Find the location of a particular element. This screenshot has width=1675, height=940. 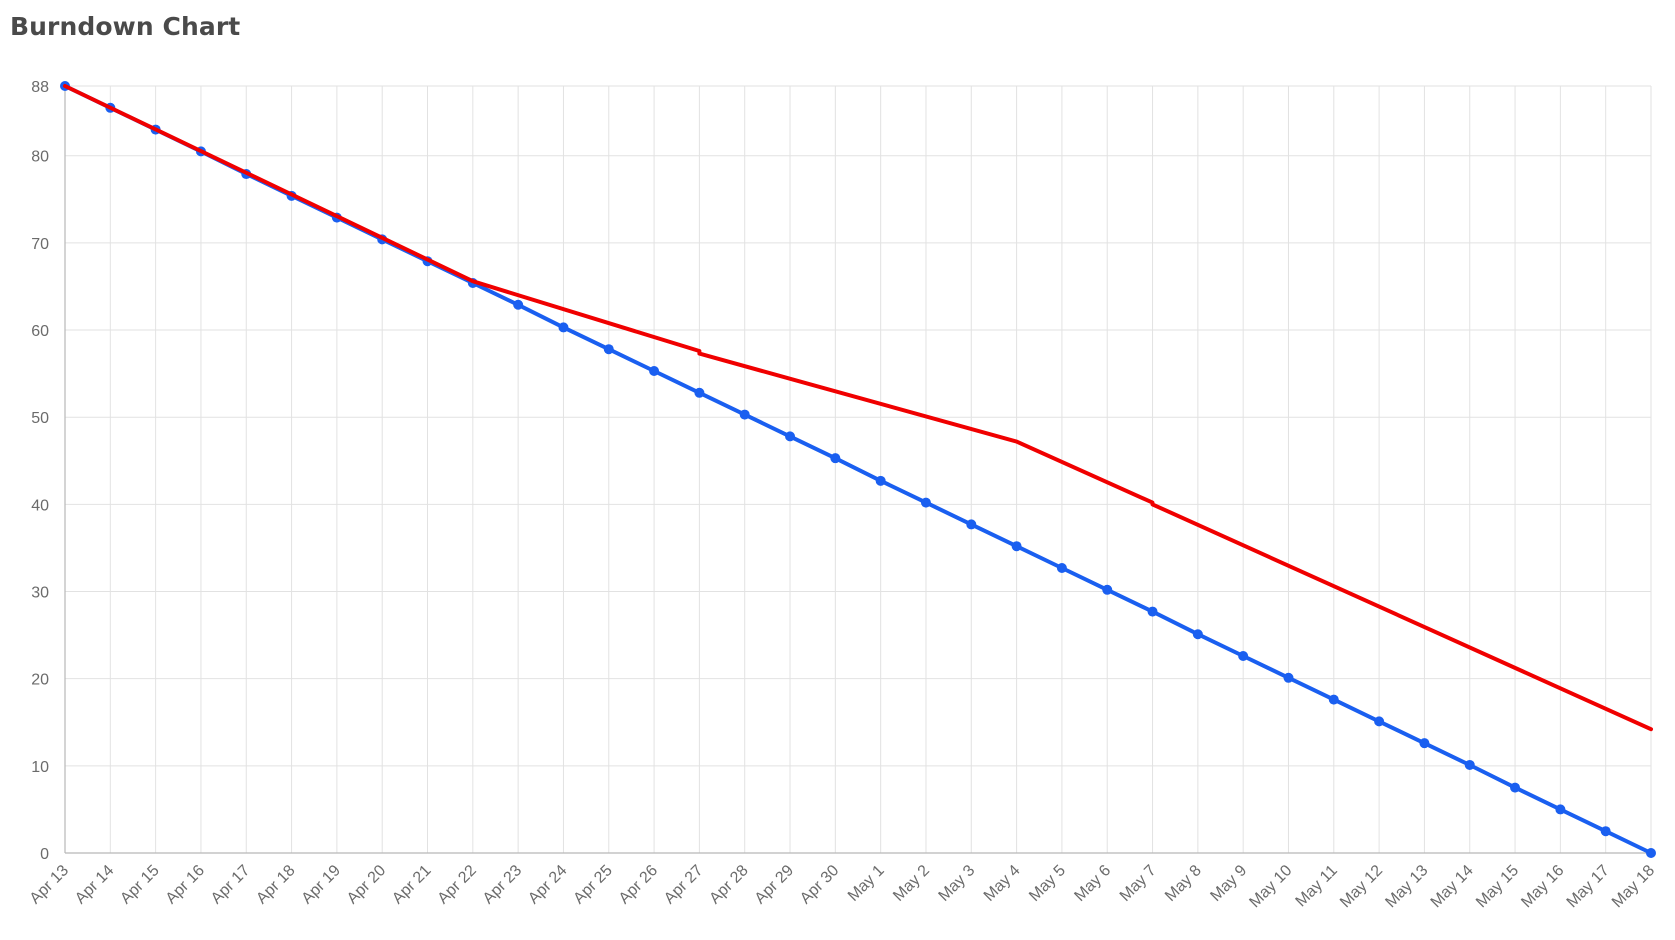

x-tick-label: Apr 18 is located at coordinates (275, 884).